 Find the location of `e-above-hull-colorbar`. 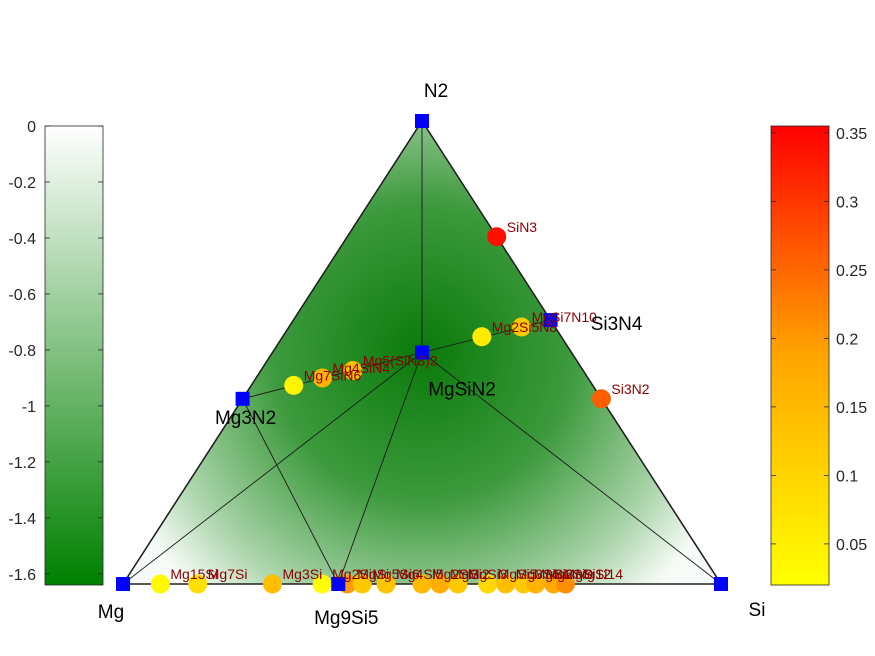

e-above-hull-colorbar is located at coordinates (800, 355).